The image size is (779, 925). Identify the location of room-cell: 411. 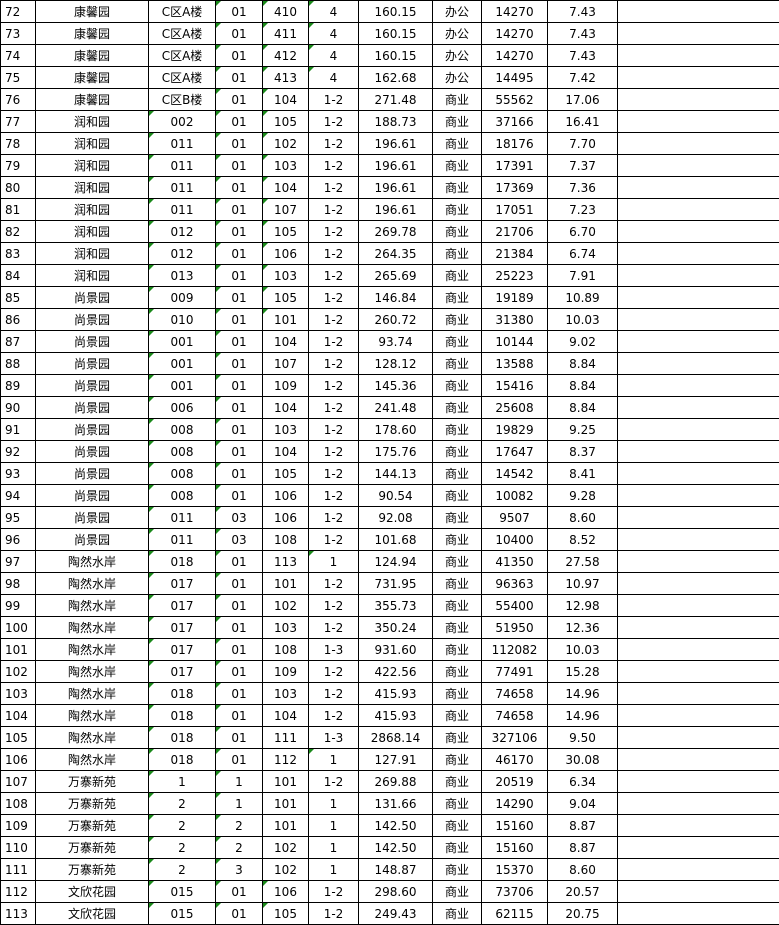
(285, 33).